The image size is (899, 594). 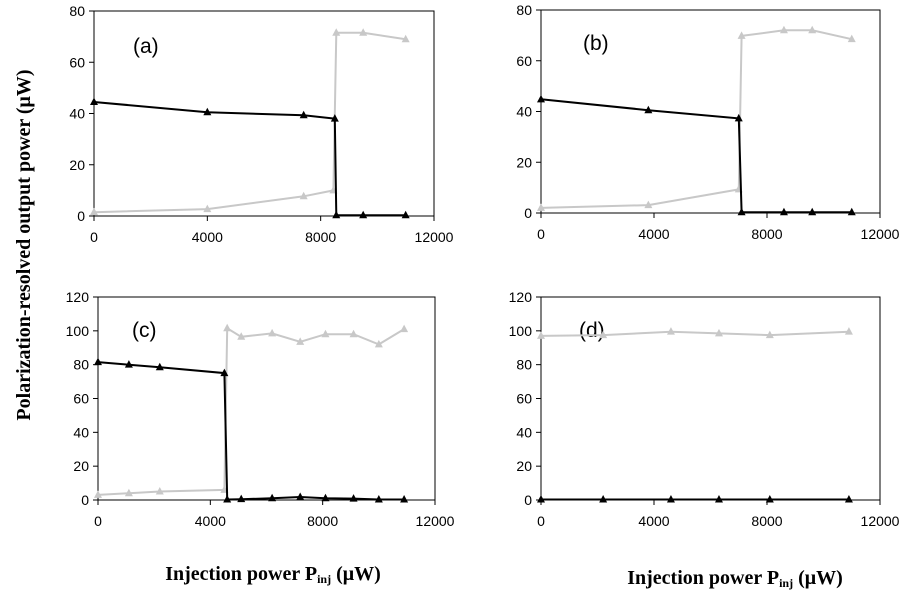 What do you see at coordinates (78, 297) in the screenshot?
I see `y-tick-label: 120` at bounding box center [78, 297].